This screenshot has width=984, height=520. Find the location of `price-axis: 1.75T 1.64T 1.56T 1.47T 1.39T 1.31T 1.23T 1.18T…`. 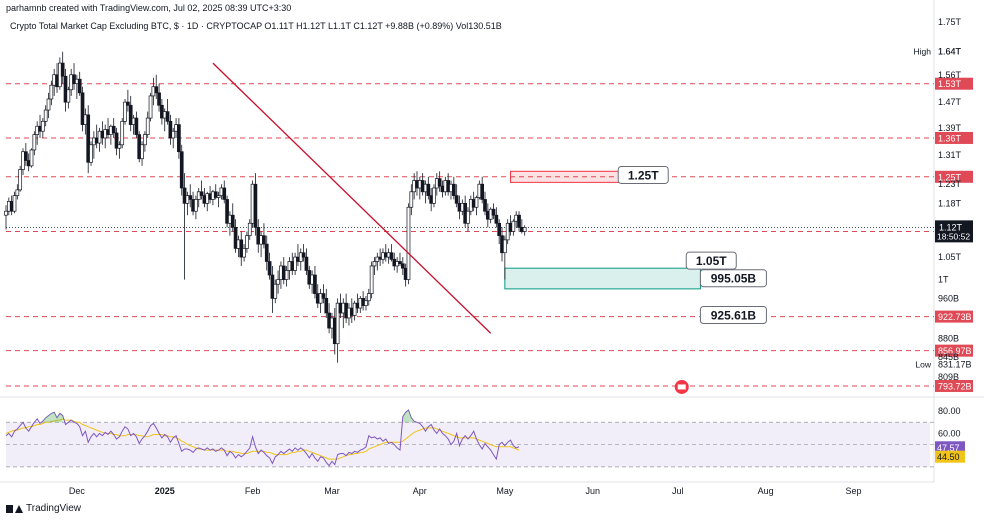

price-axis: 1.75T 1.64T 1.56T 1.47T 1.39T 1.31T 1.23T 1.18T… is located at coordinates (954, 199).